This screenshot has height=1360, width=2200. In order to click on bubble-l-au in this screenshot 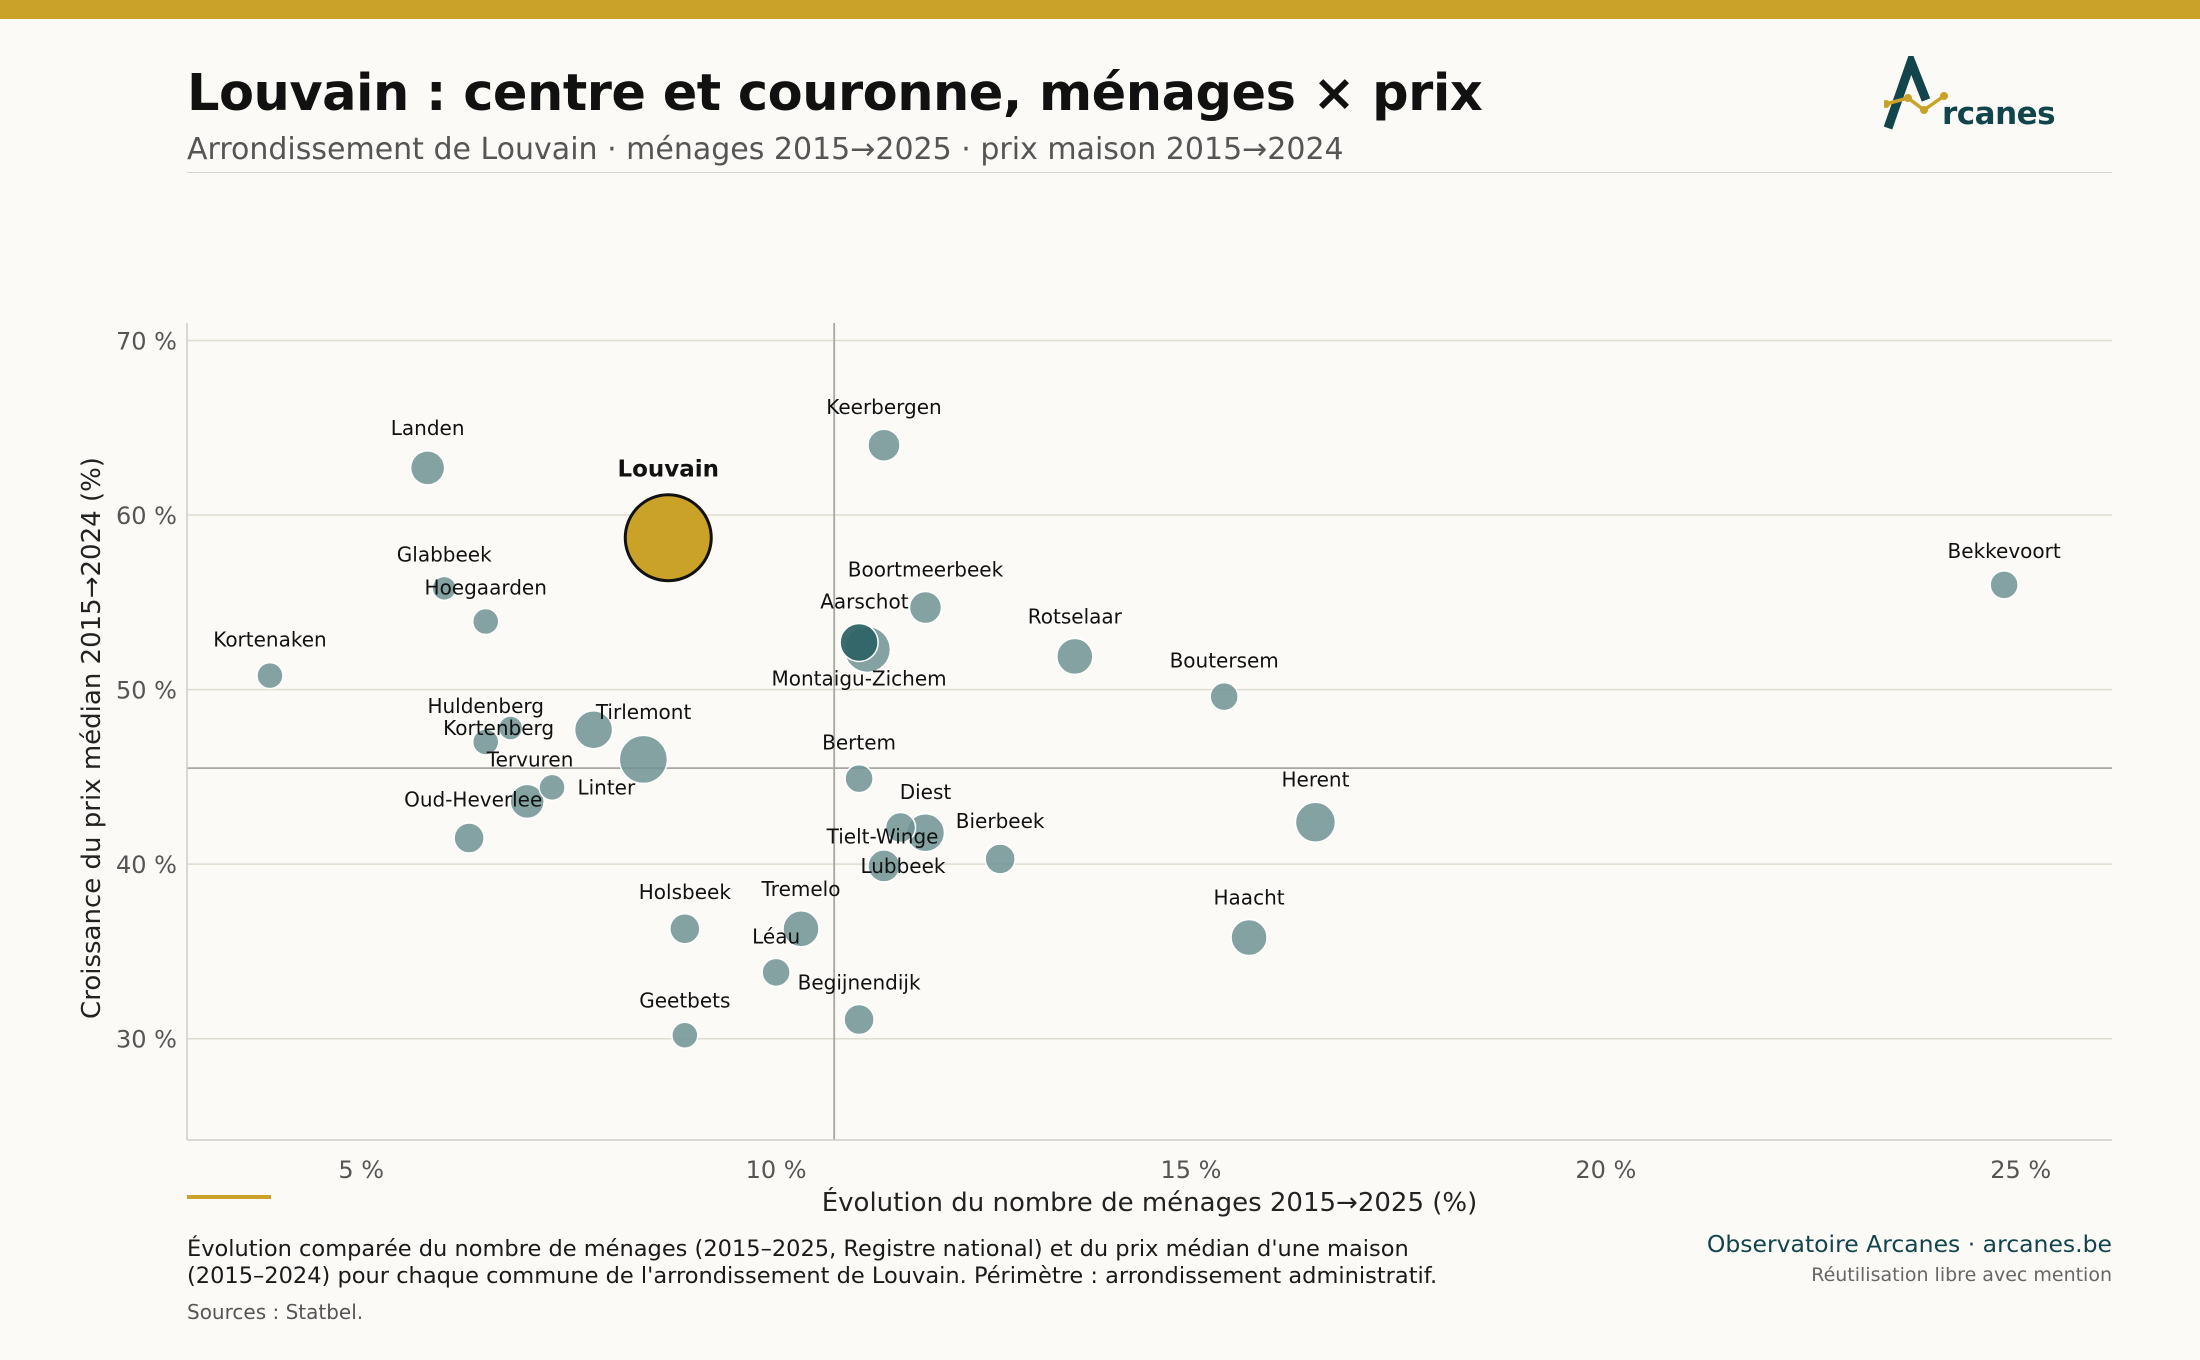, I will do `click(776, 972)`.